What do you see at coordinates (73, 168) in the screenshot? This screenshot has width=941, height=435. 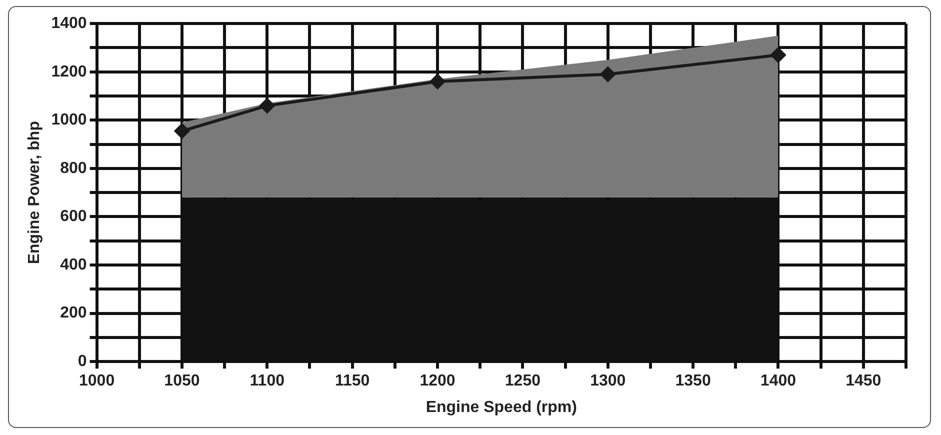 I see `y-tick-label: 800` at bounding box center [73, 168].